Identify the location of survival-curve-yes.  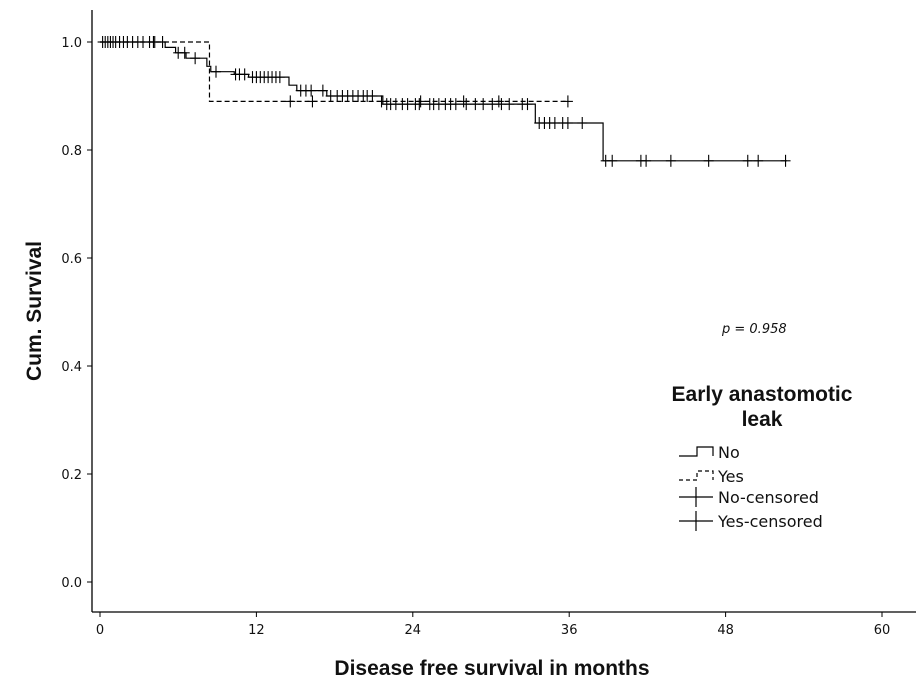
(334, 71).